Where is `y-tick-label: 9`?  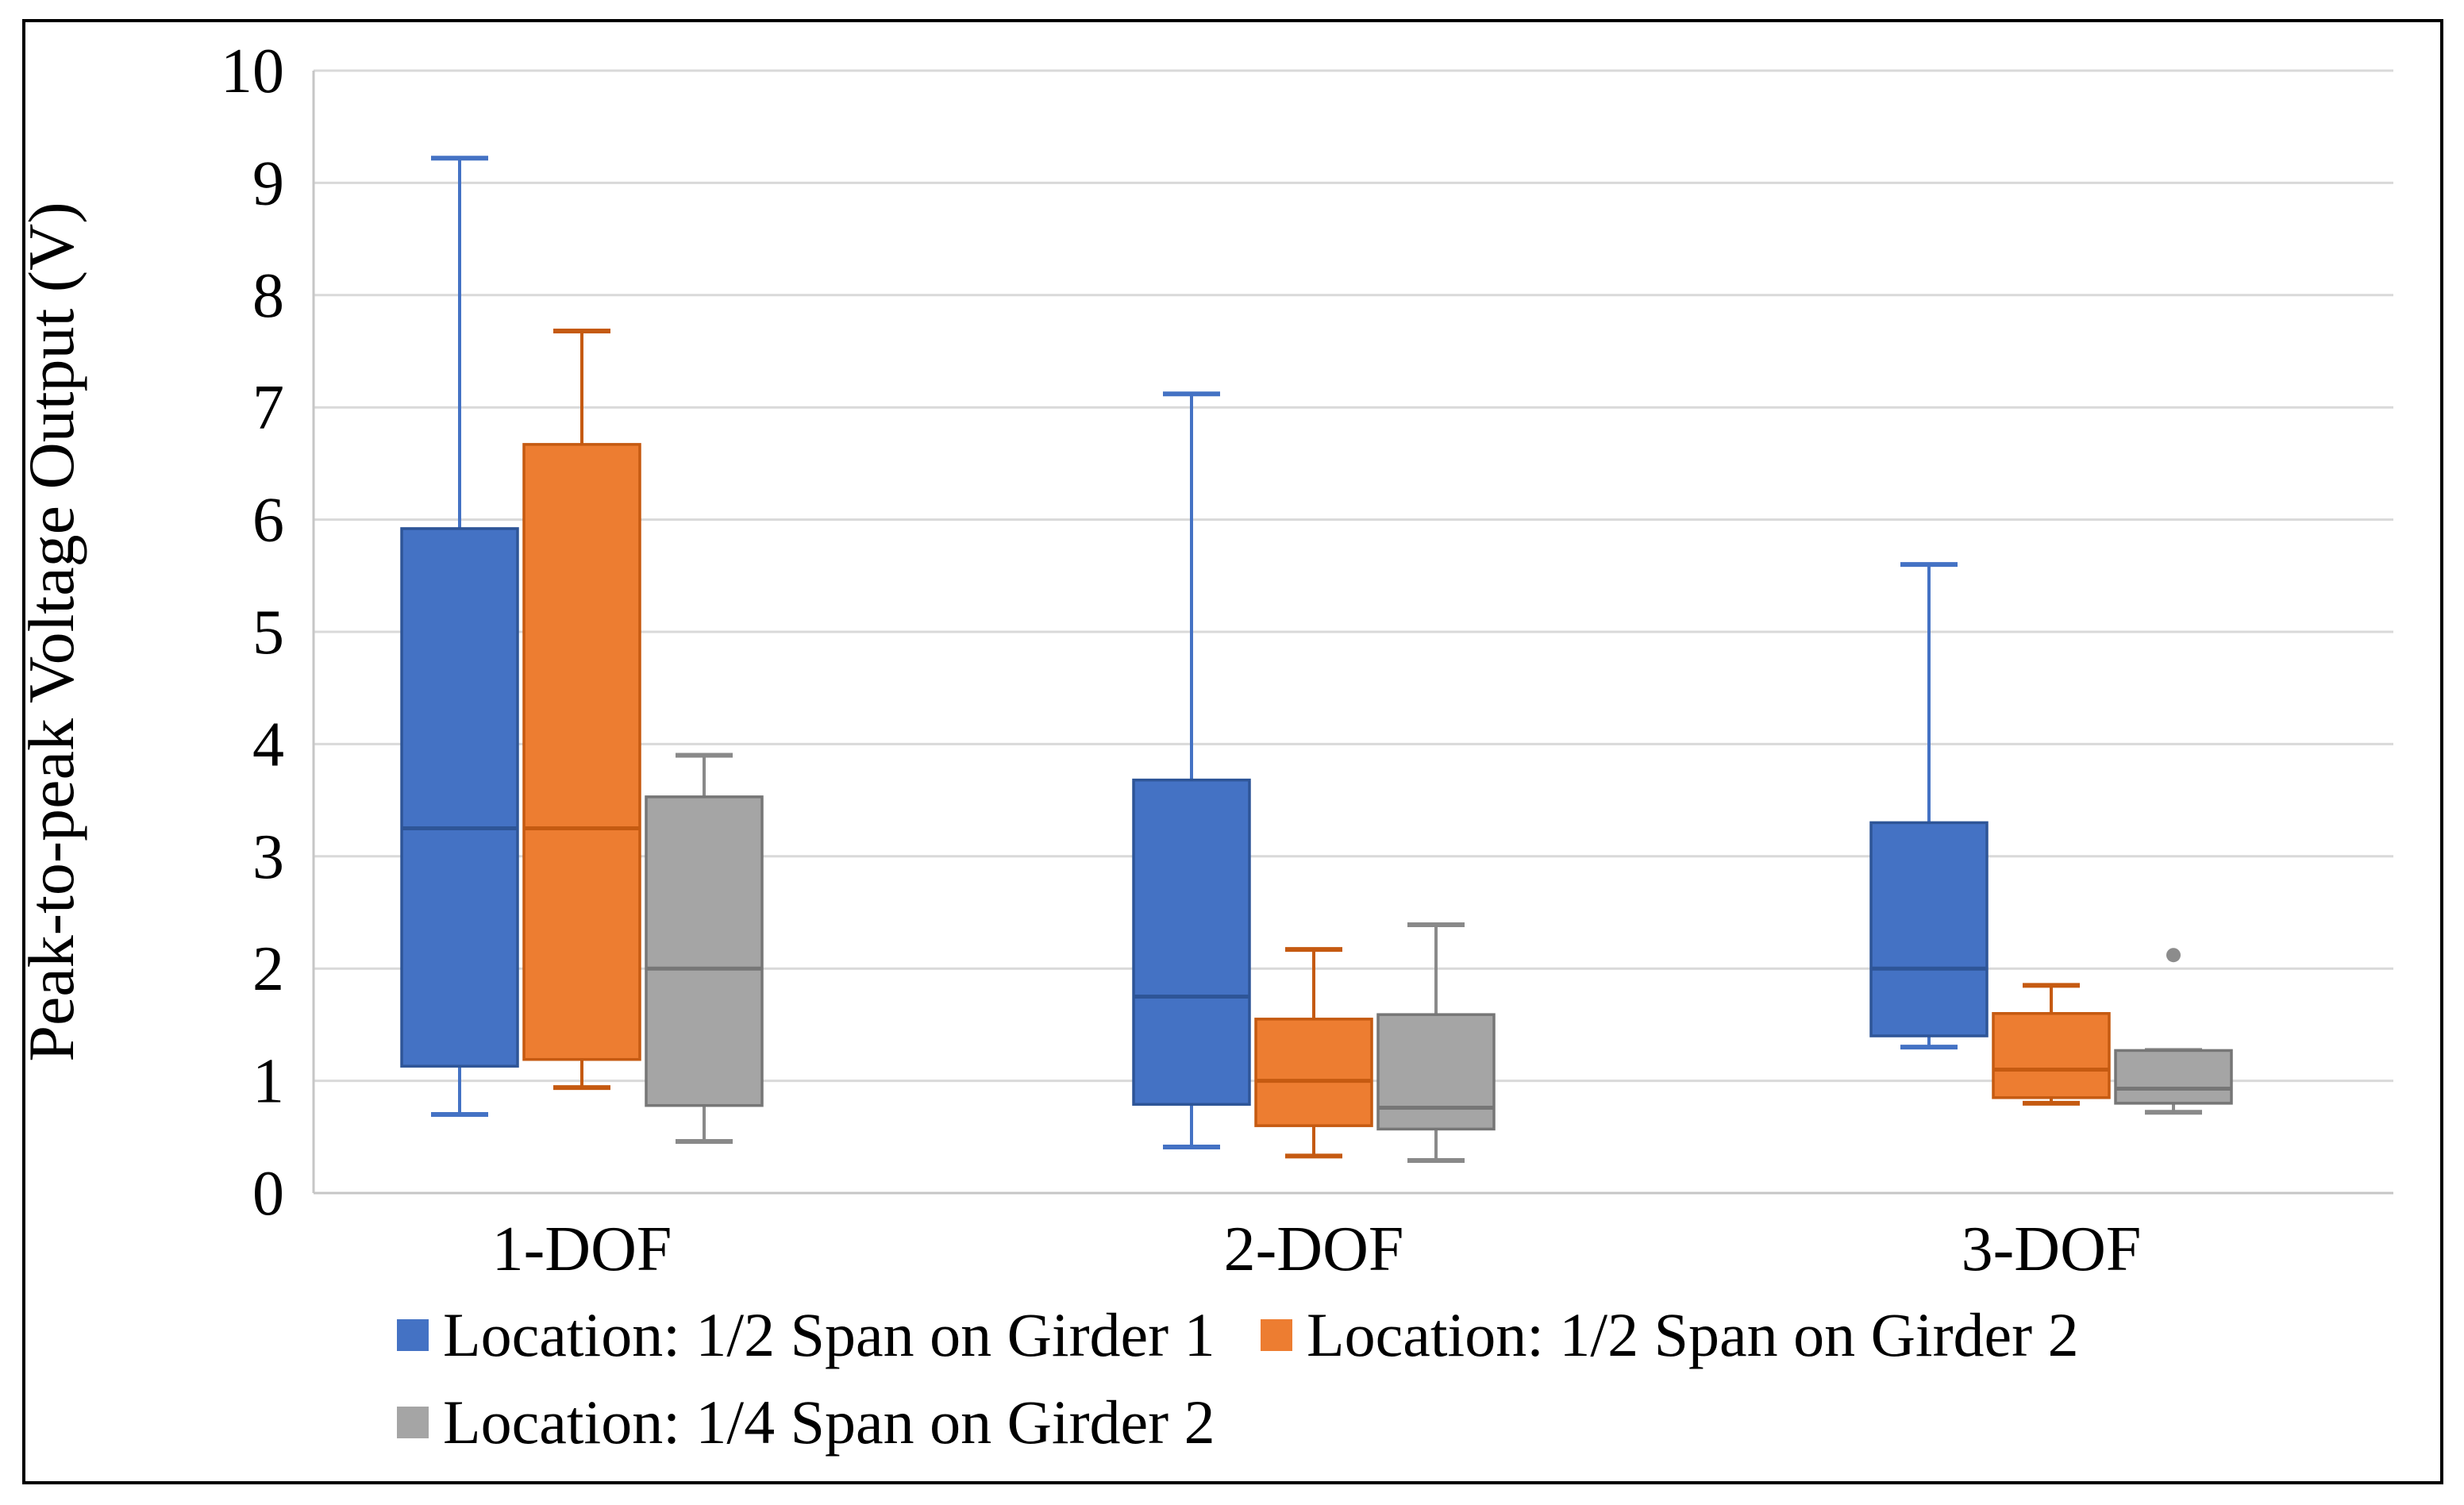
y-tick-label: 9 is located at coordinates (268, 183).